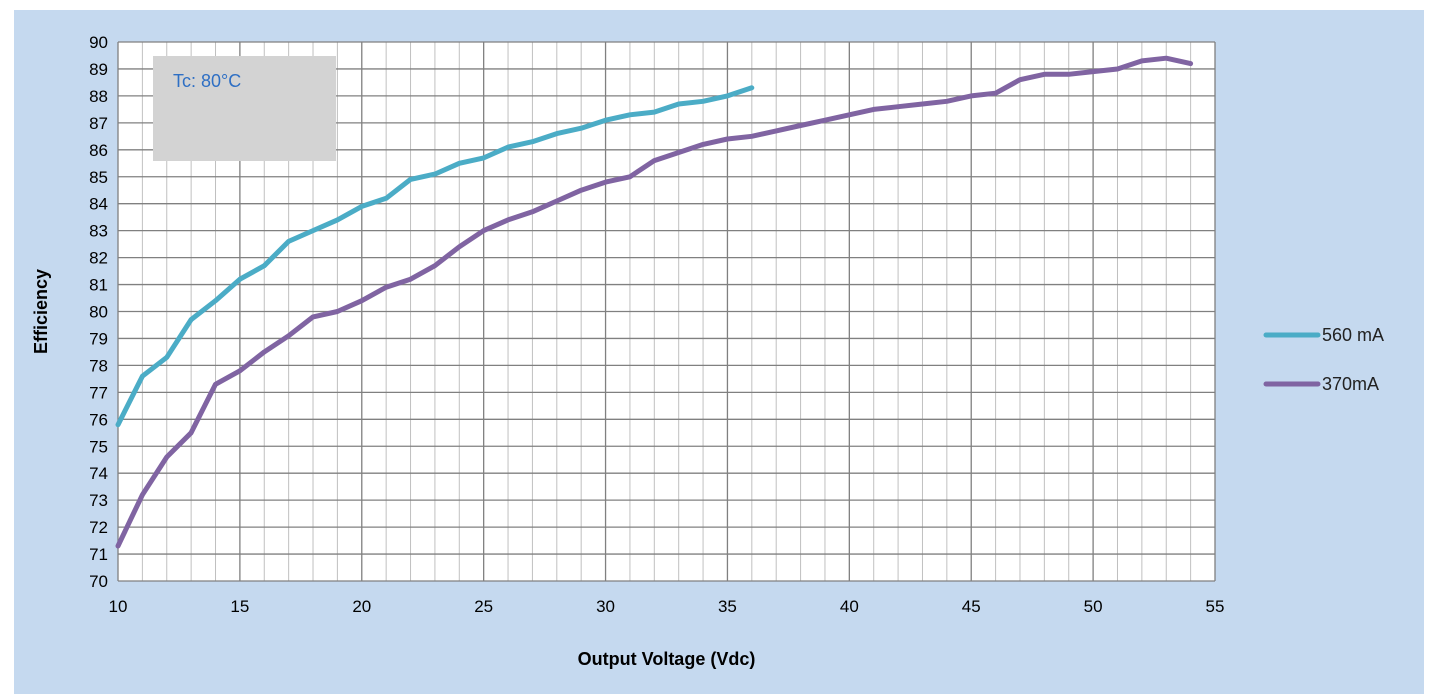 The height and width of the screenshot is (696, 1437). What do you see at coordinates (1323, 359) in the screenshot?
I see `legend: 560 mA 370mA` at bounding box center [1323, 359].